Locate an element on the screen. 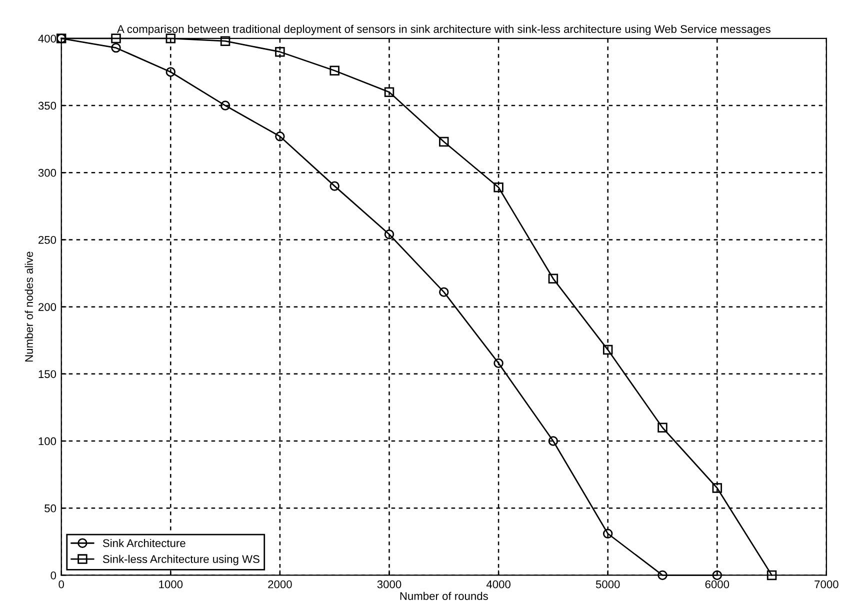 The width and height of the screenshot is (852, 610). y-tick-label: 0 is located at coordinates (53, 575).